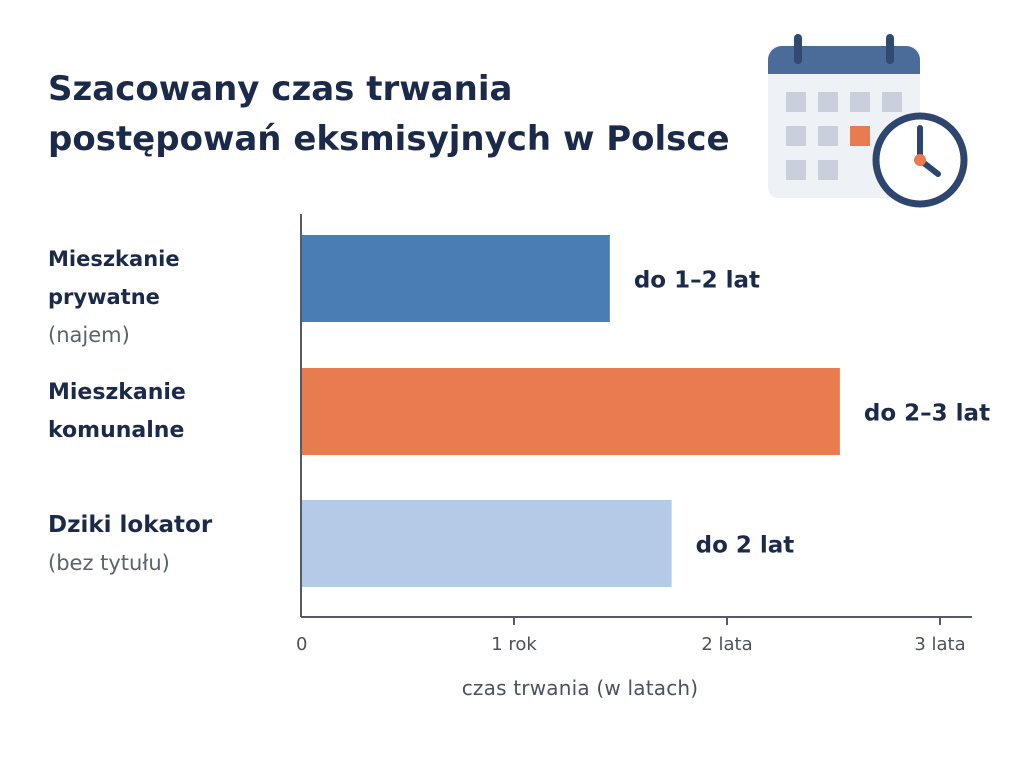 This screenshot has height=768, width=1024. I want to click on x-tick-label-0: 0, so click(301, 644).